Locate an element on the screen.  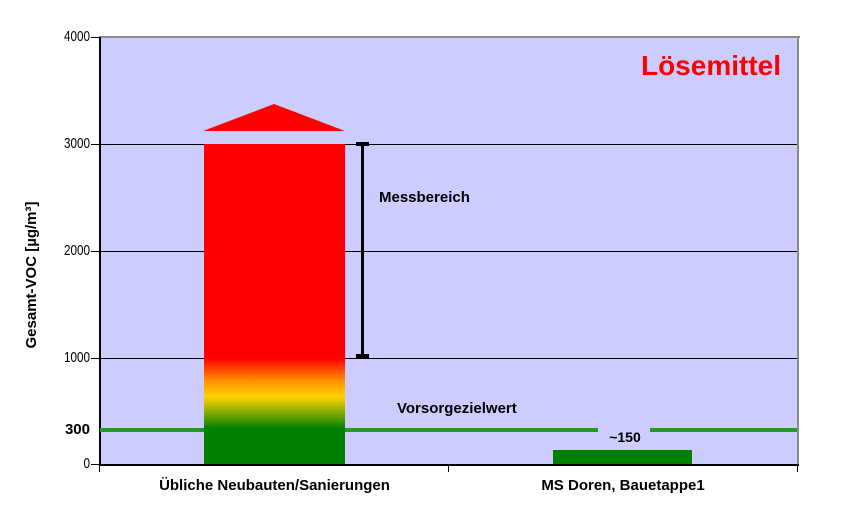
bracket-cap-bottom is located at coordinates (362, 356).